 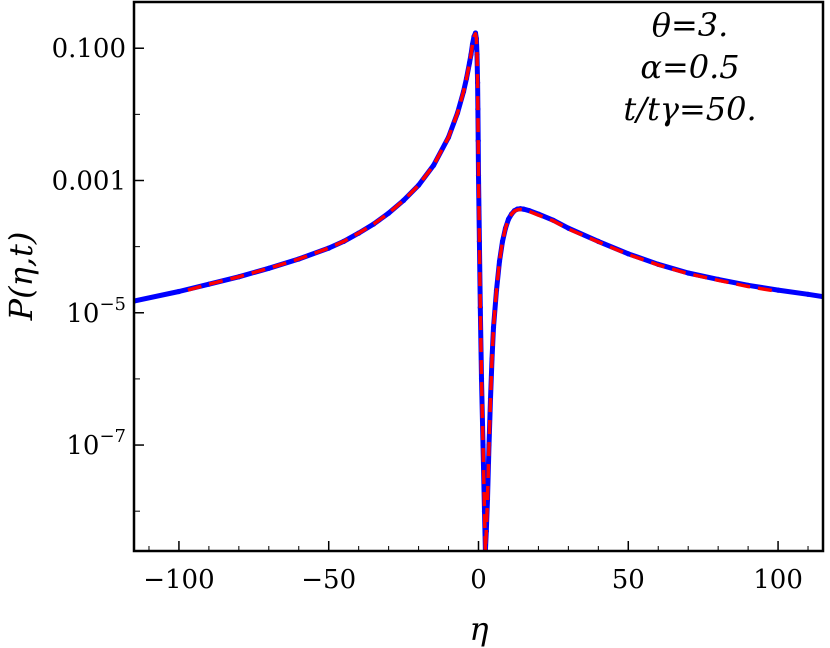 I want to click on x-tick-label: 100, so click(x=778, y=580).